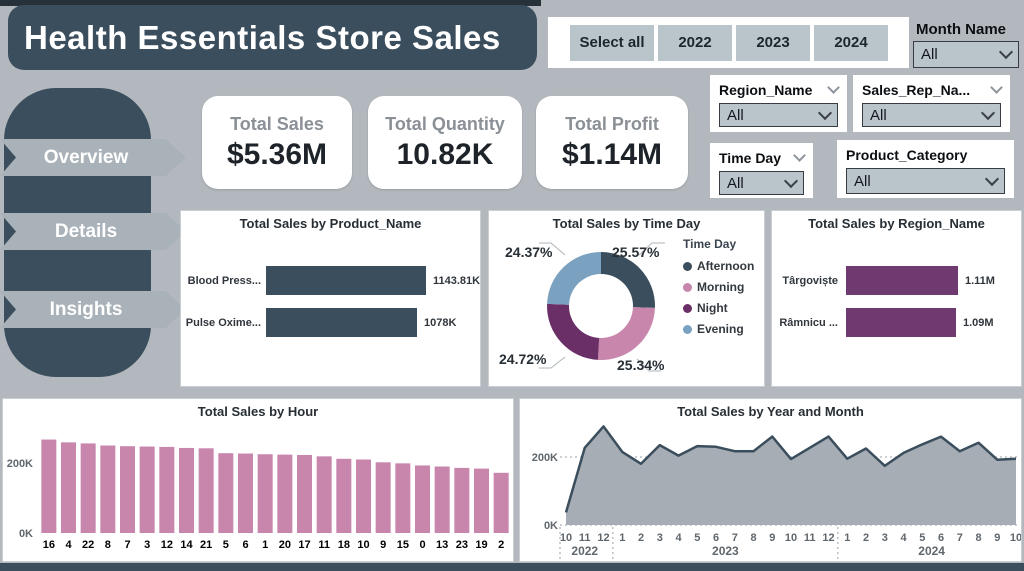 Image resolution: width=1024 pixels, height=571 pixels. I want to click on donut-pct-night: 24.72%, so click(523, 359).